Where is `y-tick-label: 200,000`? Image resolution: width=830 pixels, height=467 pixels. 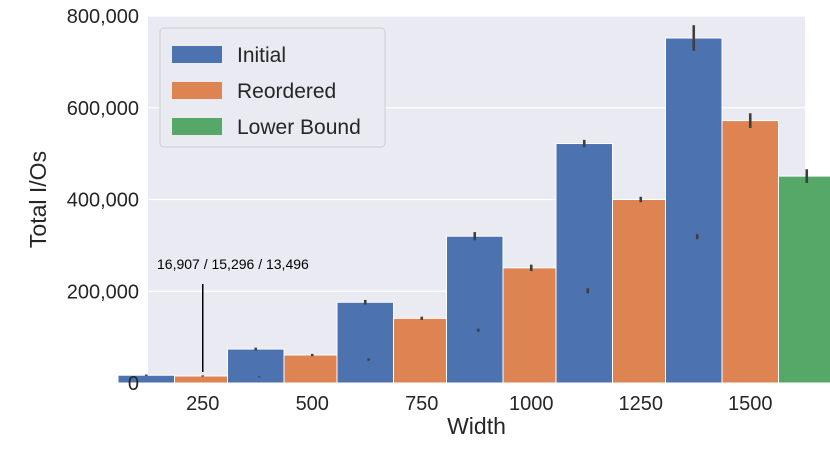
y-tick-label: 200,000 is located at coordinates (103, 292).